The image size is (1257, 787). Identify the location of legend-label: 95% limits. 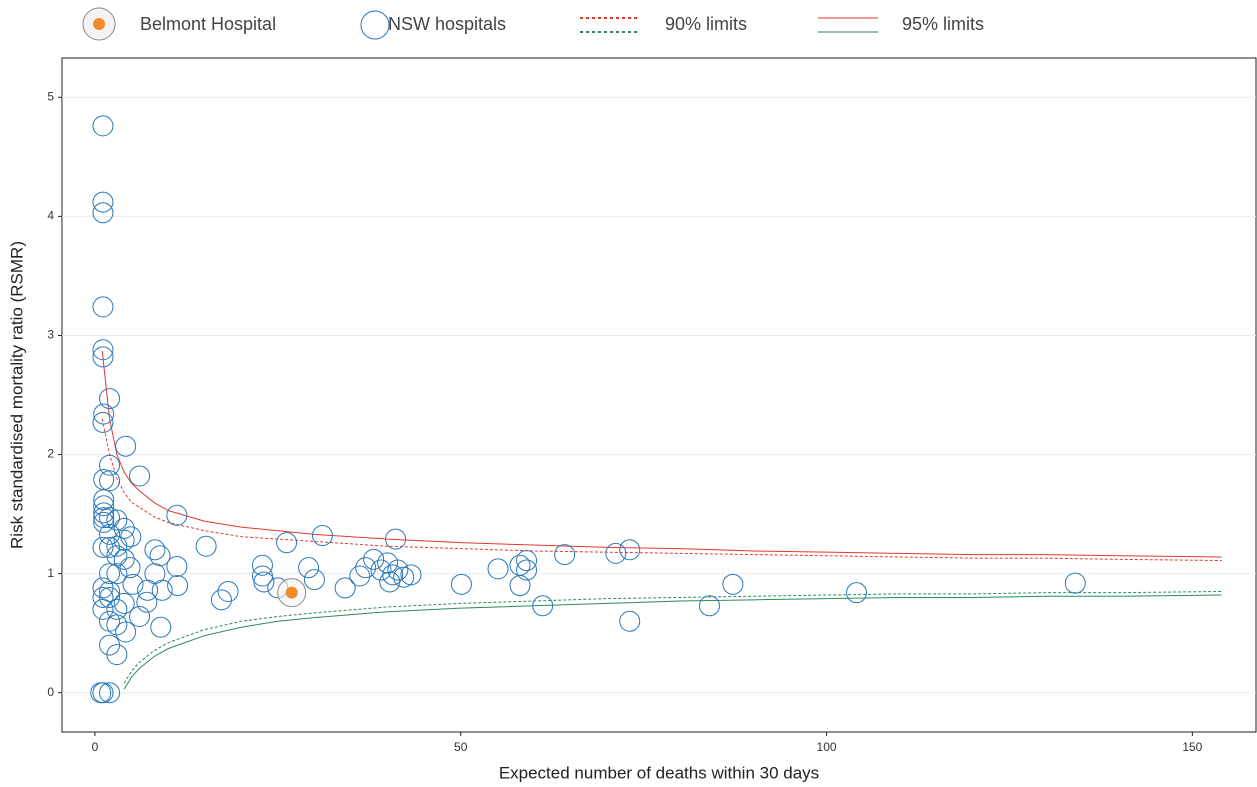
(943, 24).